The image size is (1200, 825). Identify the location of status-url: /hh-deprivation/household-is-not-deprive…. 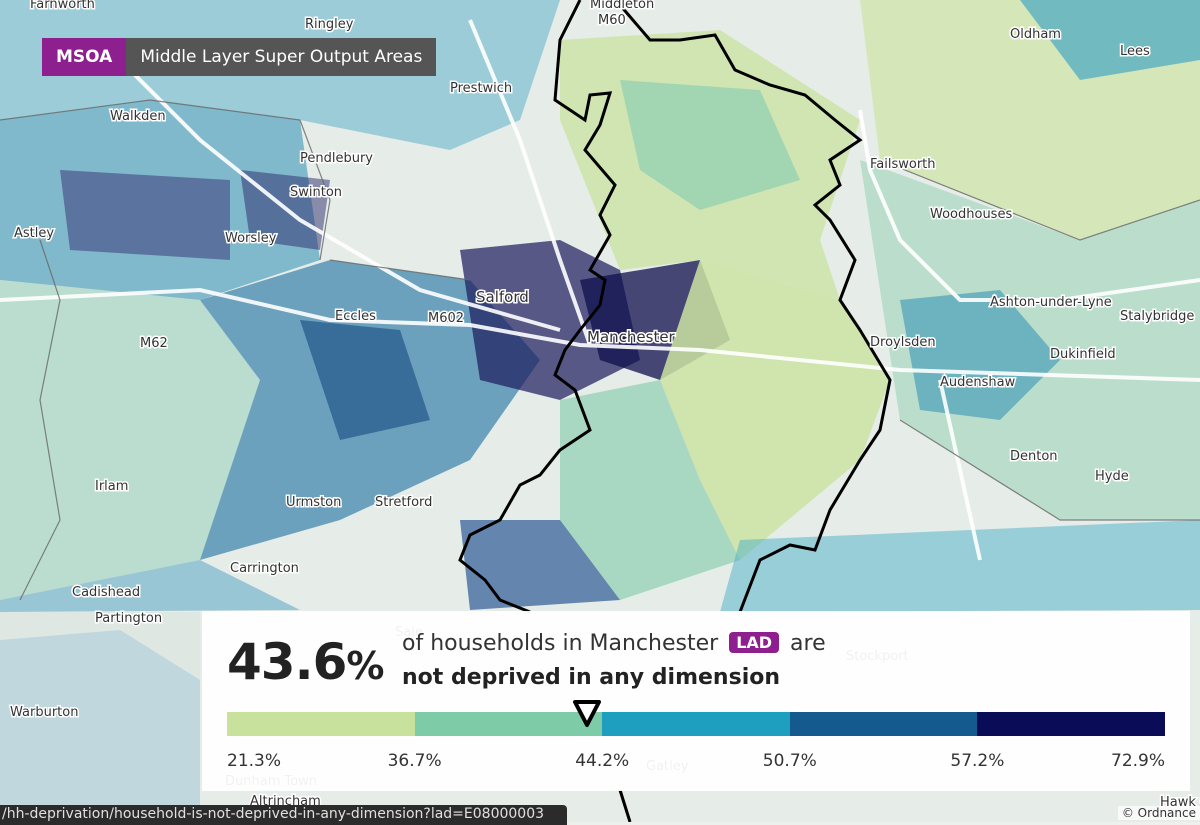
(283, 815).